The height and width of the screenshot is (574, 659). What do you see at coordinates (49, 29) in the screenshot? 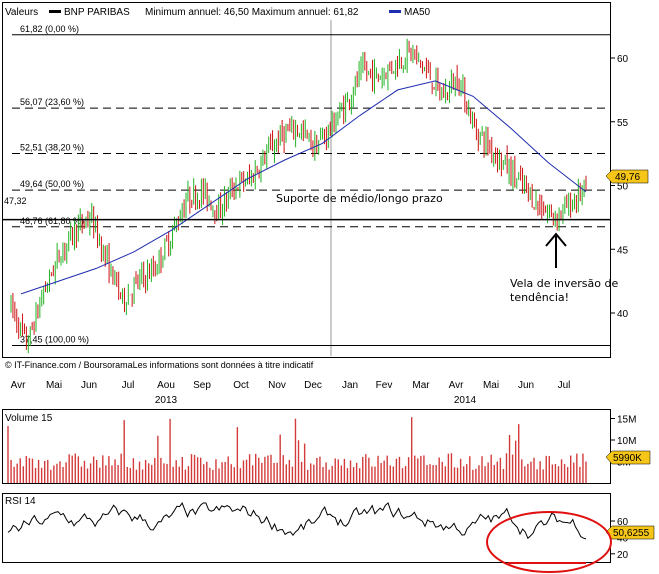
I see `fib-label: 61,82 (0,00 %)` at bounding box center [49, 29].